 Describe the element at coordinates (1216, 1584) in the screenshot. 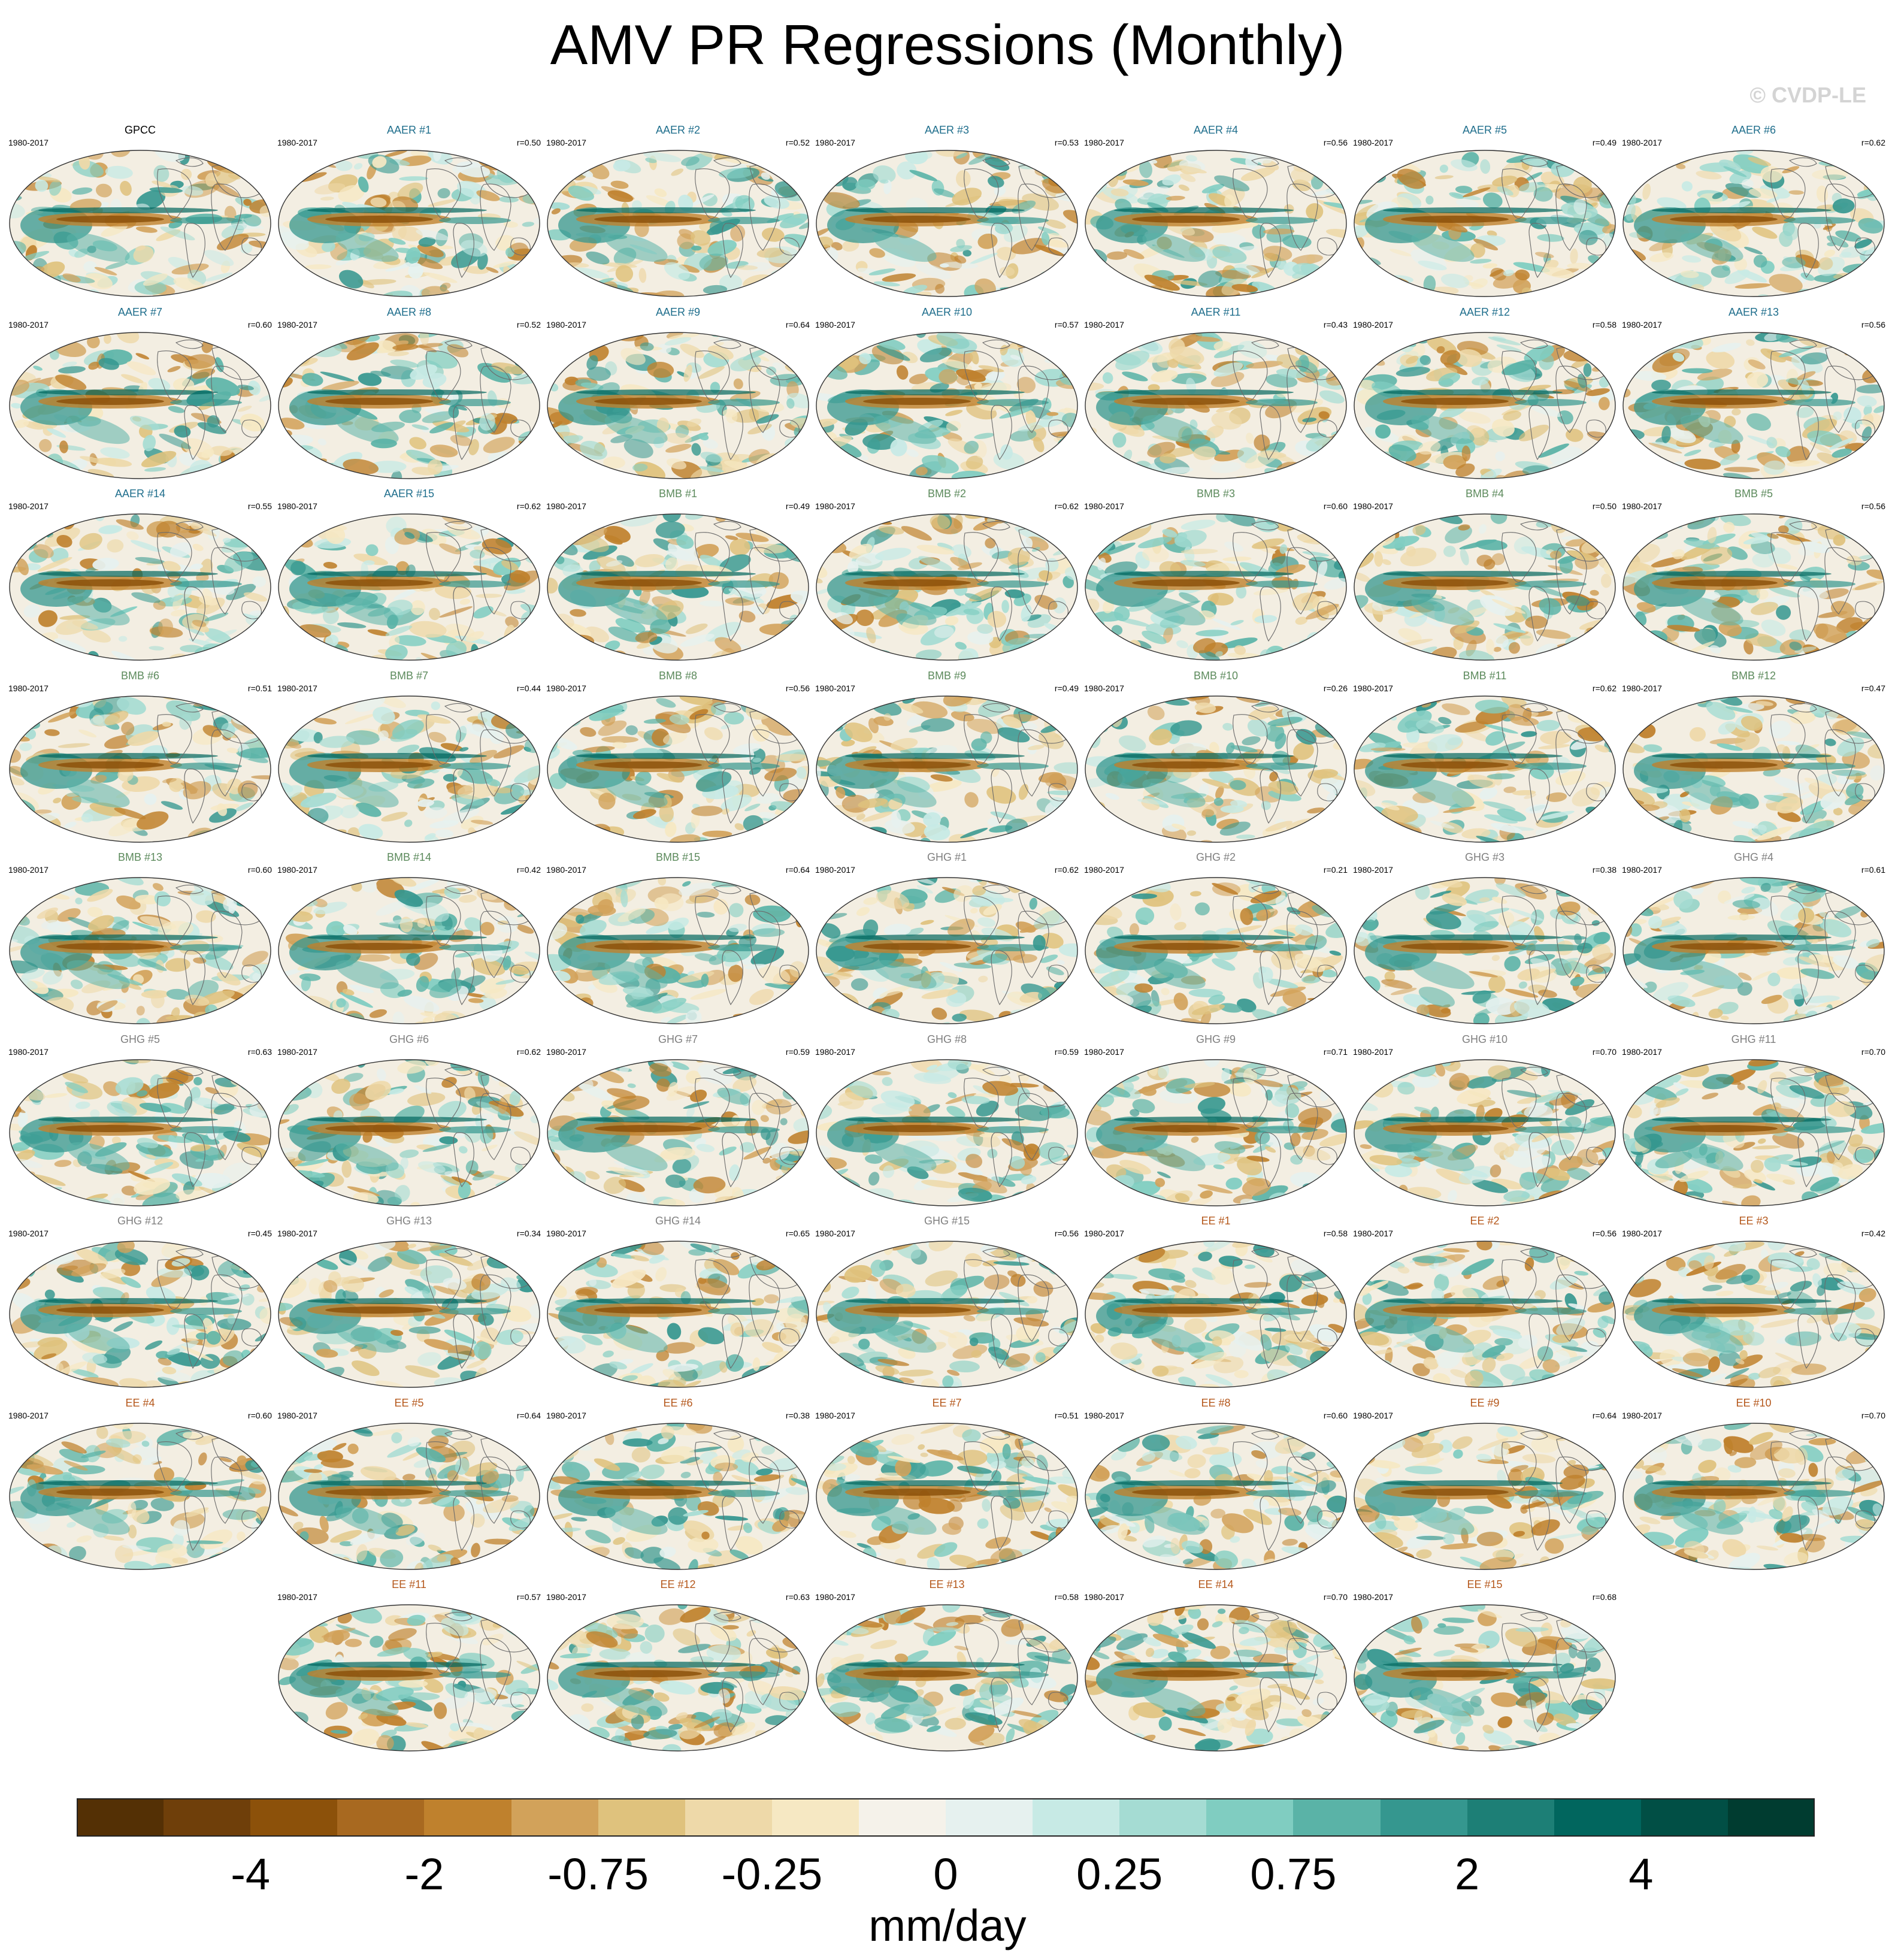

I see `panel-title: EE #14` at that location.